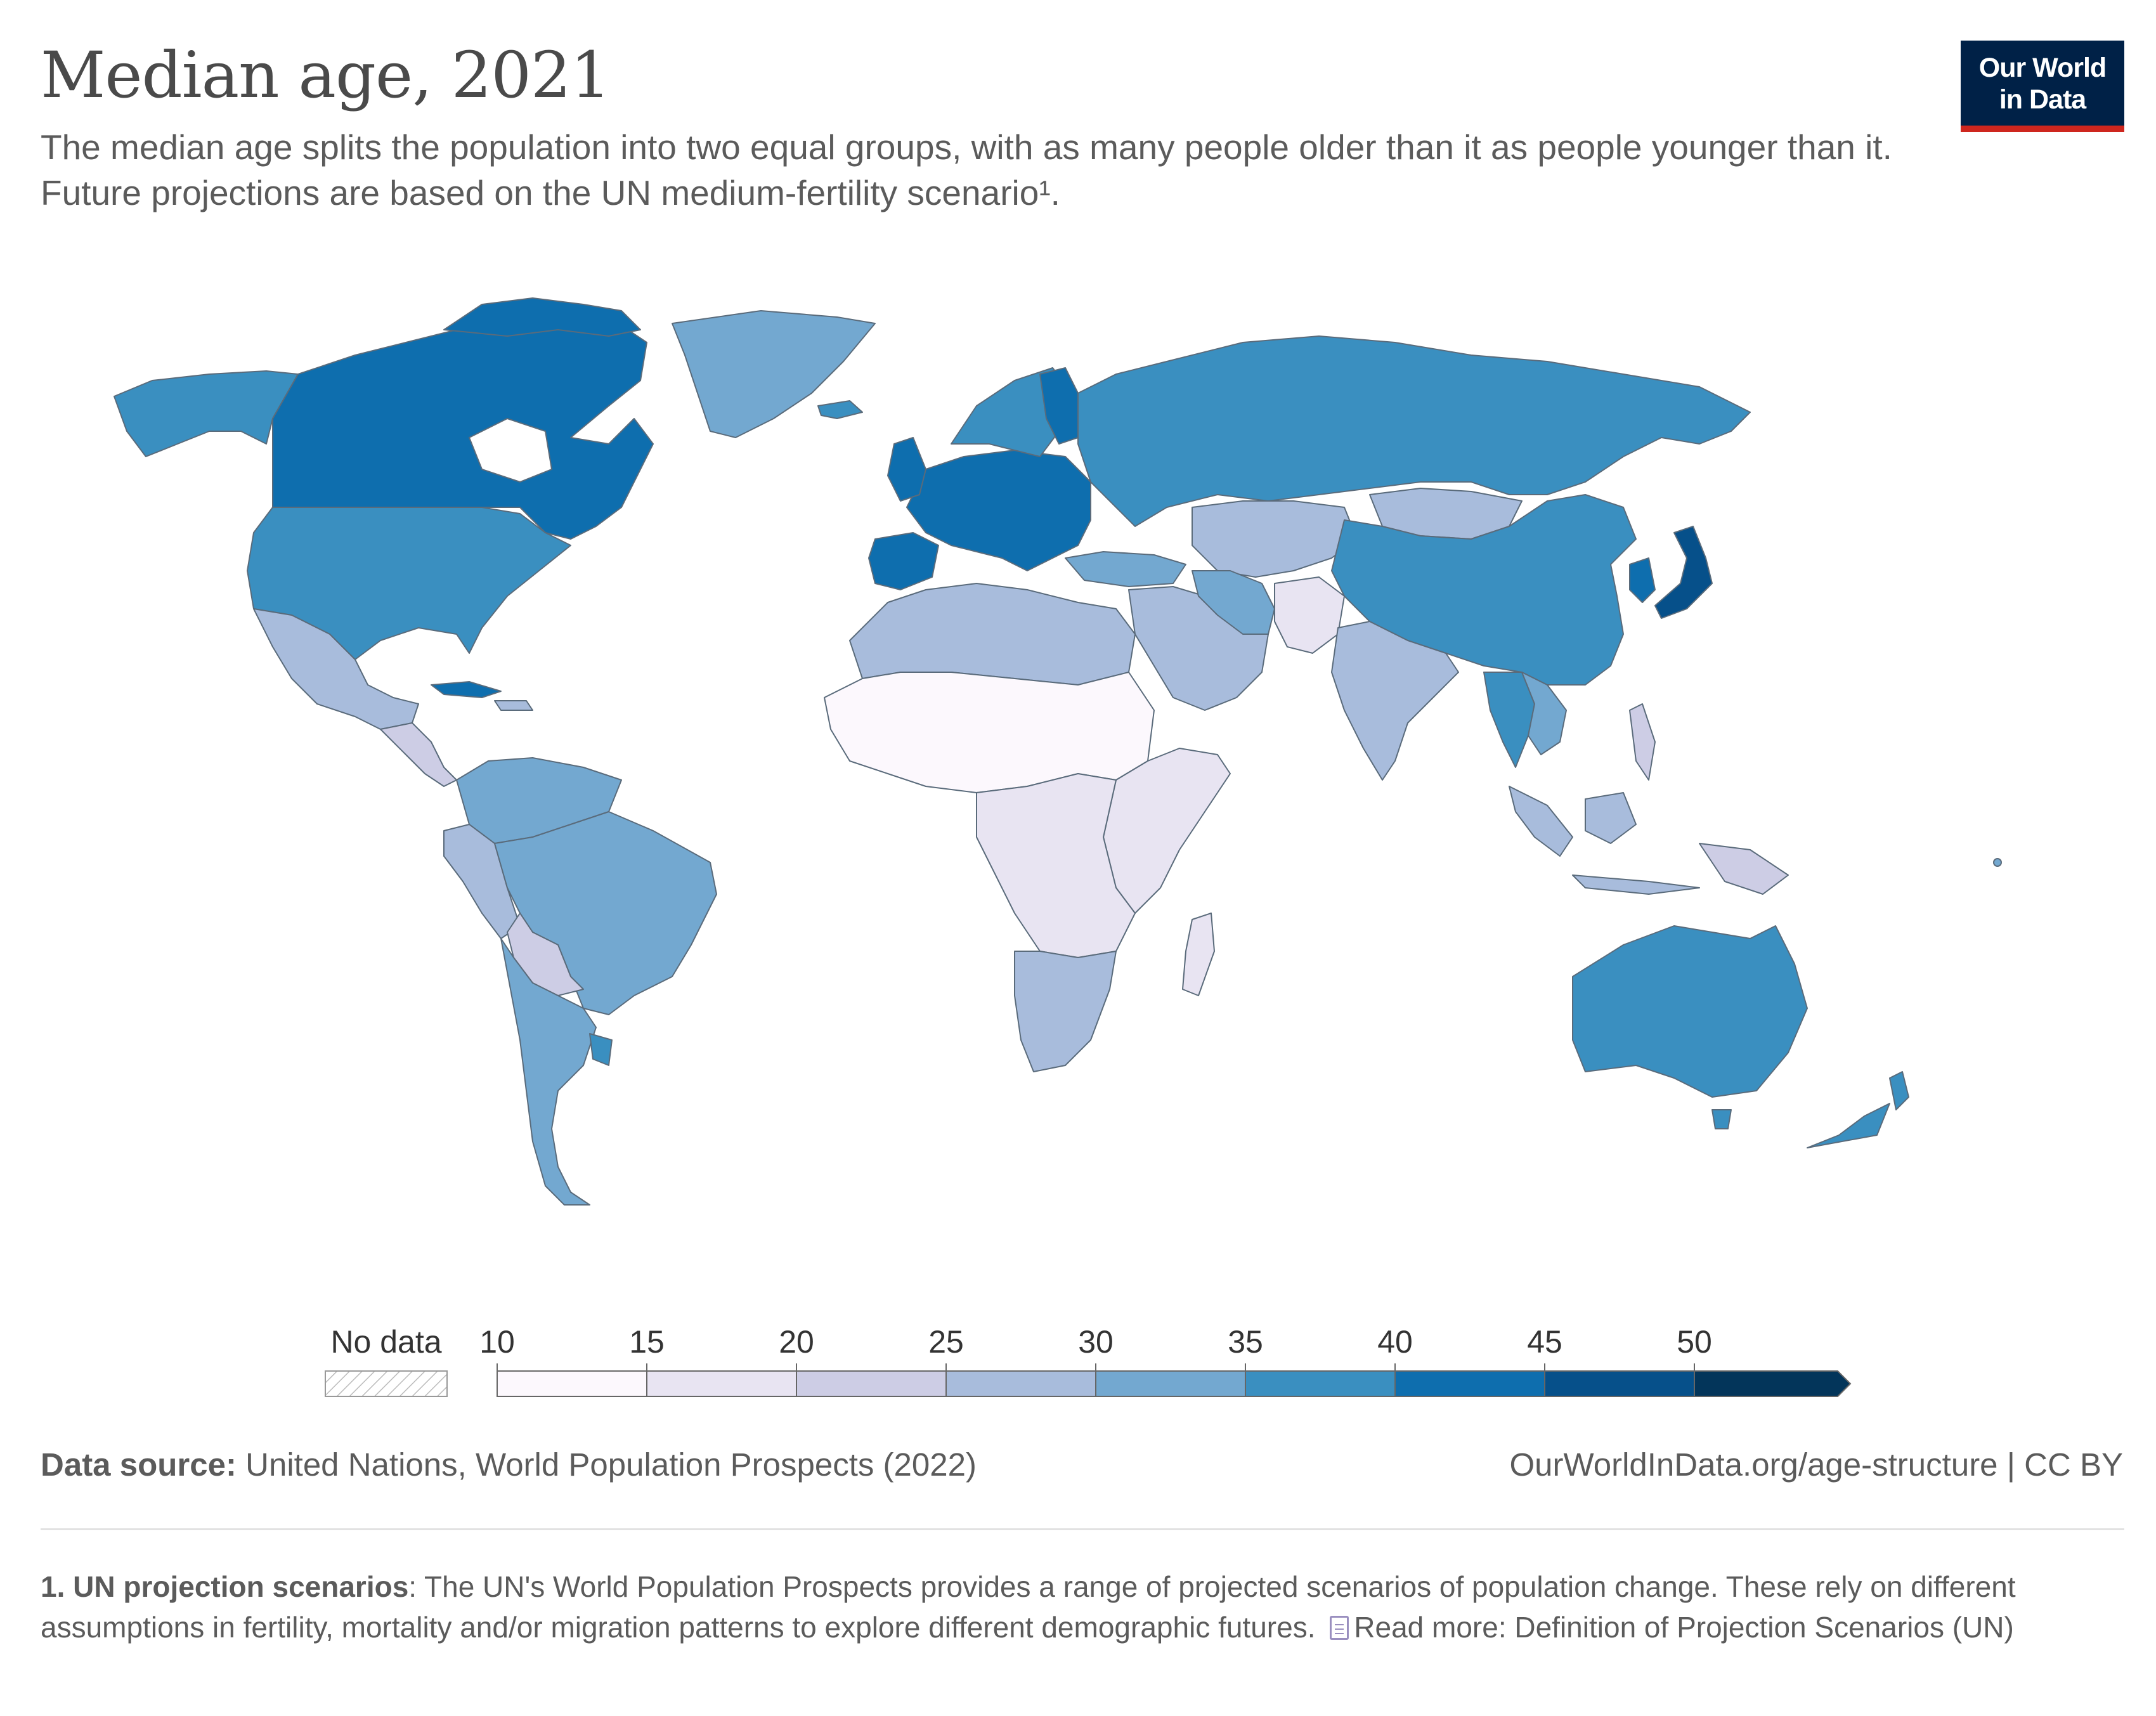 The height and width of the screenshot is (1716, 2156). What do you see at coordinates (1395, 701) in the screenshot?
I see `region-india` at bounding box center [1395, 701].